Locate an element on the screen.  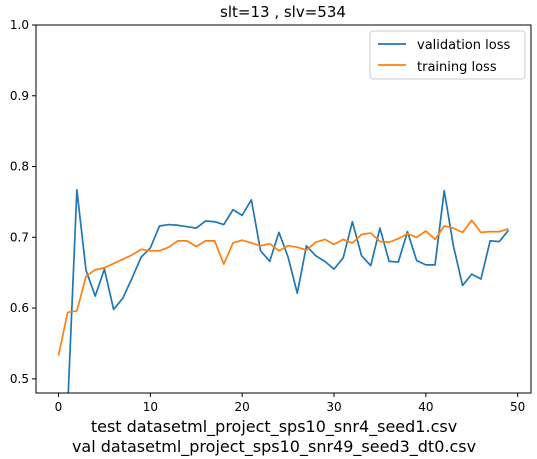
x-axis-ticks: 0 10 20 30 40 50 is located at coordinates (290, 403).